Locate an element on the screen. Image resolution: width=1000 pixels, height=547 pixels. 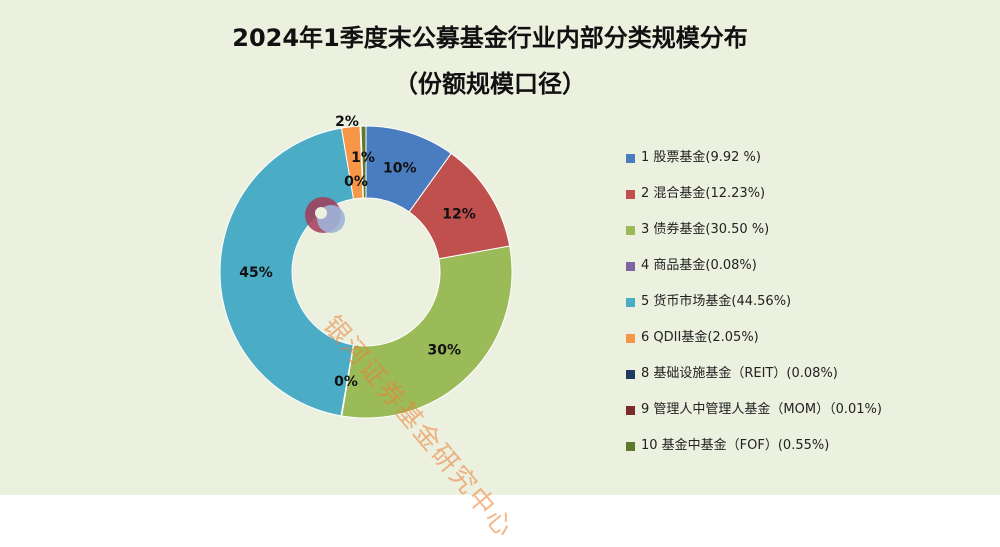
data-label-7: 0% is located at coordinates (356, 182).